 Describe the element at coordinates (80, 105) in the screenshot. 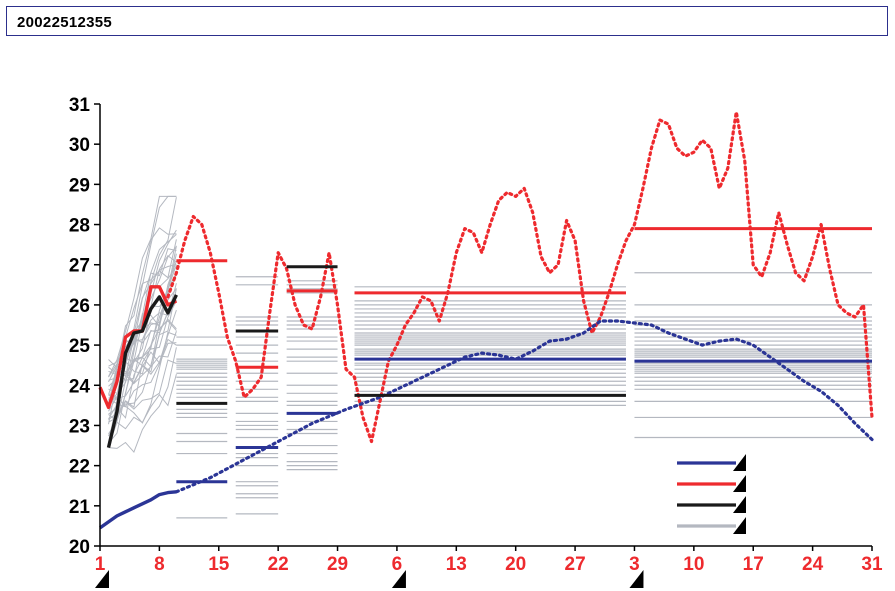

I see `y-tick-label: 31` at that location.